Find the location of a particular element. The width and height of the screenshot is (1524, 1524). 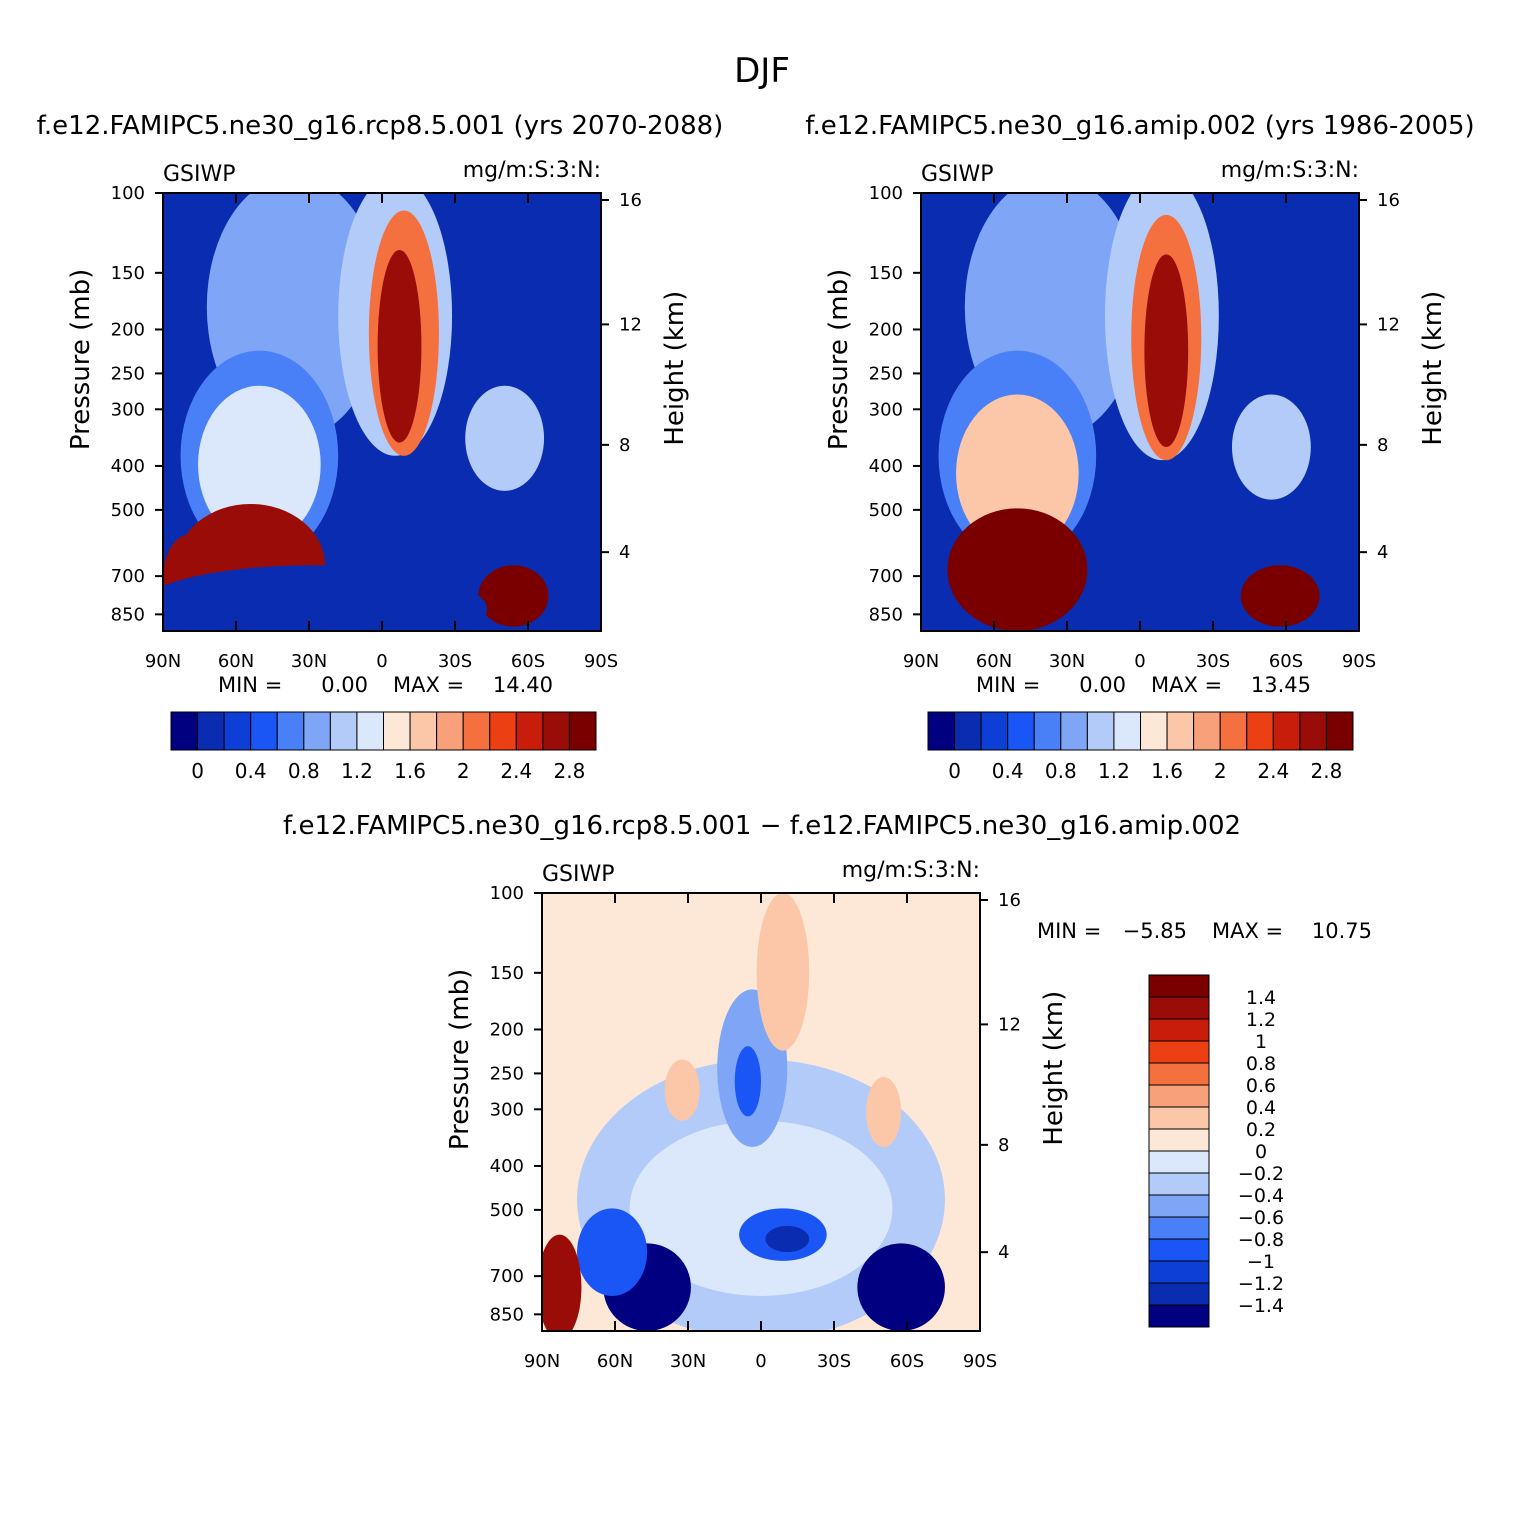

colorbar-label: 0.6 is located at coordinates (1261, 1086).